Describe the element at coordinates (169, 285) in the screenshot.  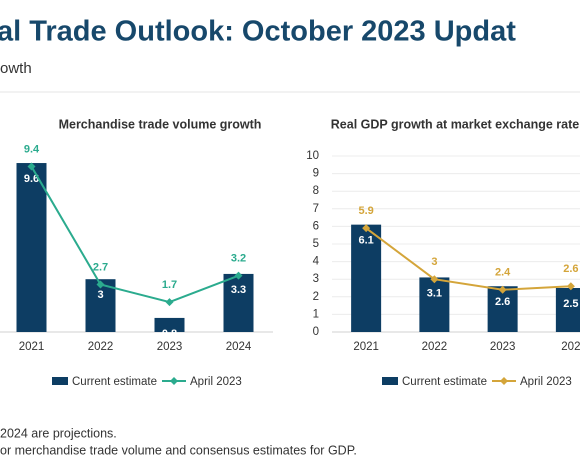
I see `line-value-label: 1.7` at that location.